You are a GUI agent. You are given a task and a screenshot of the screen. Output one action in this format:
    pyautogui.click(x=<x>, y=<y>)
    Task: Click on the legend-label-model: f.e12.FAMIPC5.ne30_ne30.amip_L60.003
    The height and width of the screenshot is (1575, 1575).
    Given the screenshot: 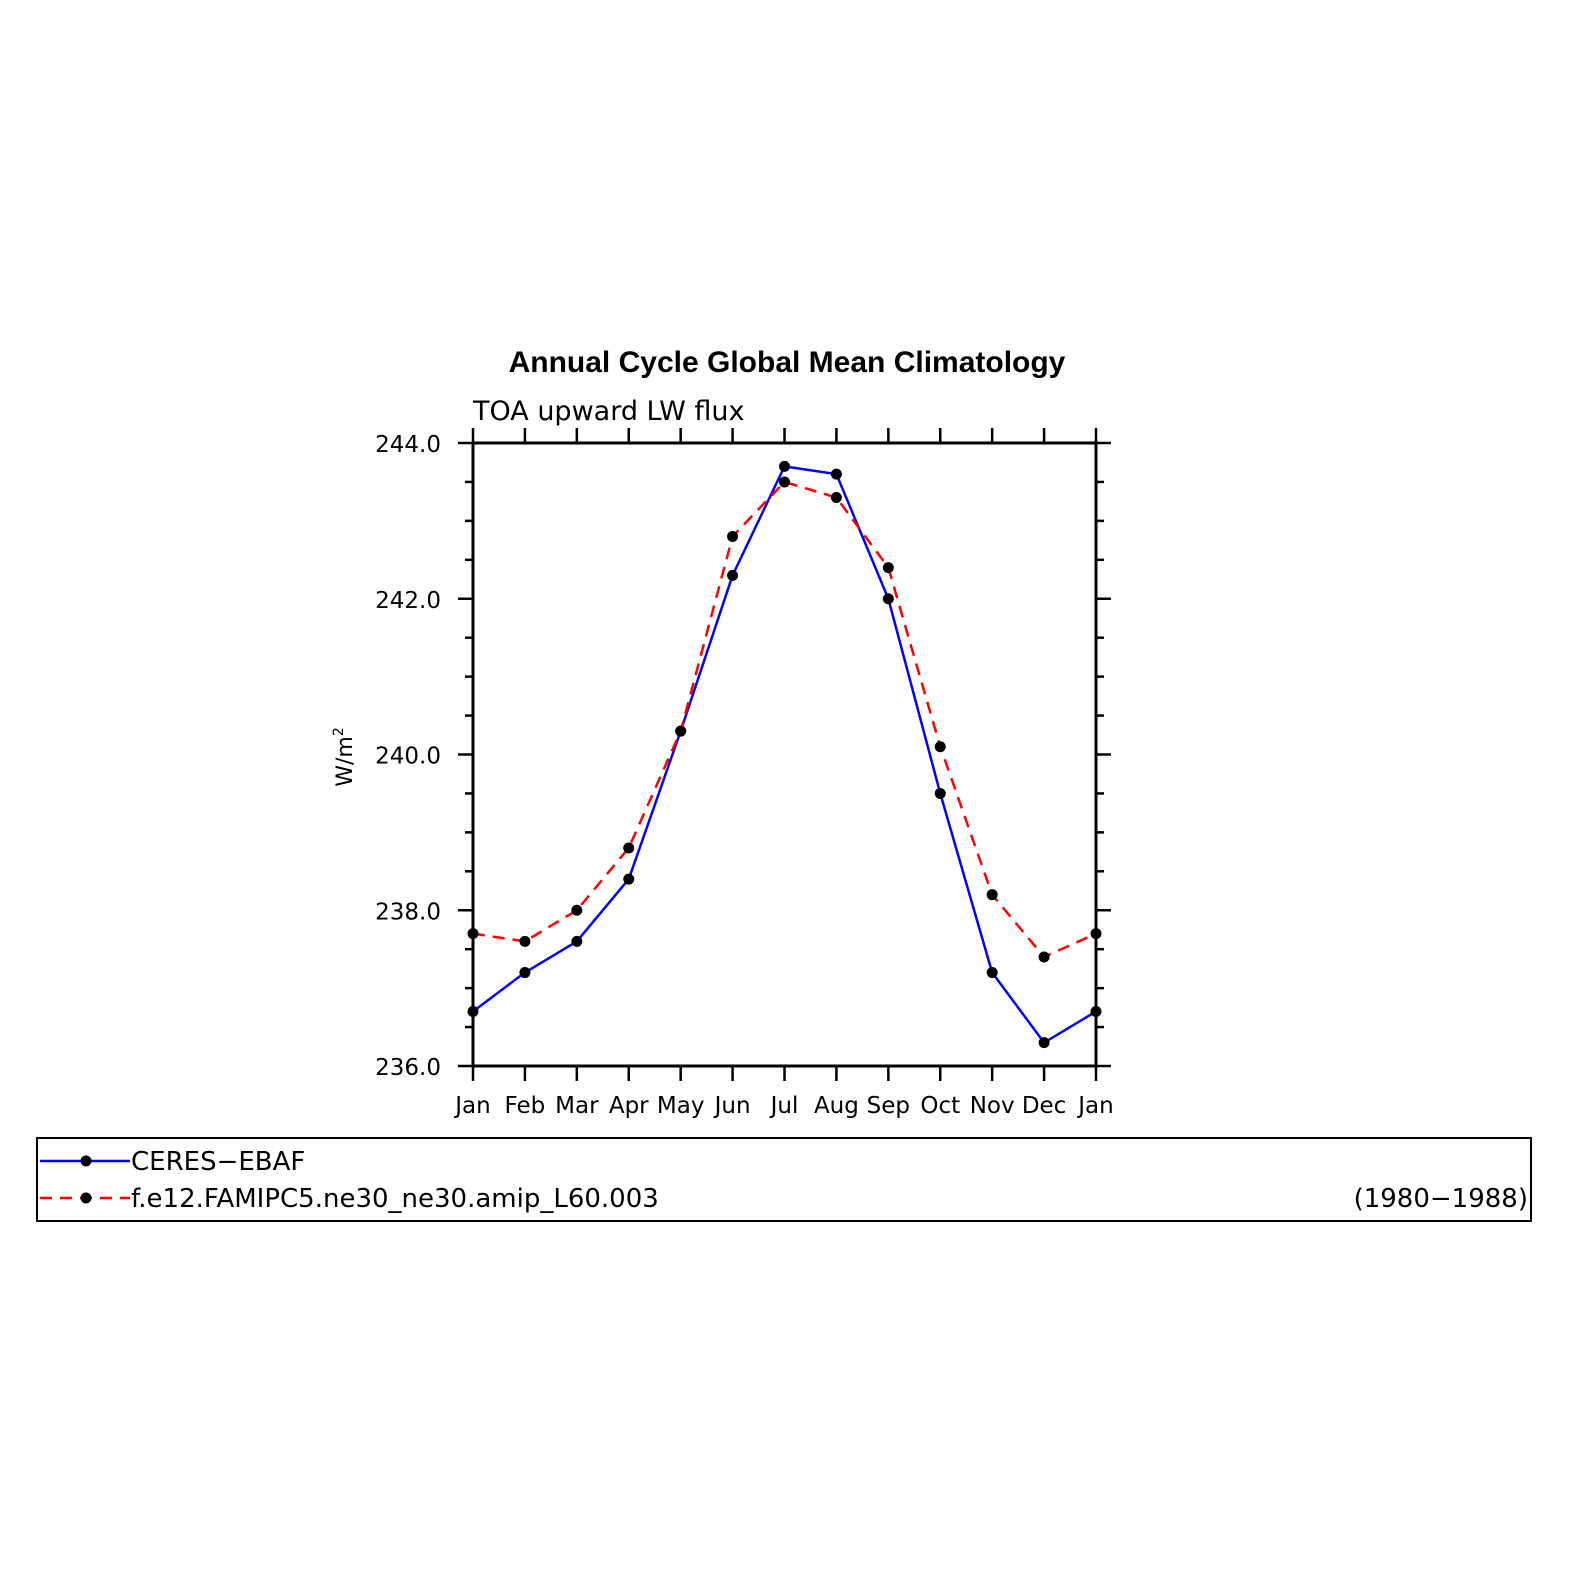 What is the action you would take?
    pyautogui.click(x=395, y=1199)
    